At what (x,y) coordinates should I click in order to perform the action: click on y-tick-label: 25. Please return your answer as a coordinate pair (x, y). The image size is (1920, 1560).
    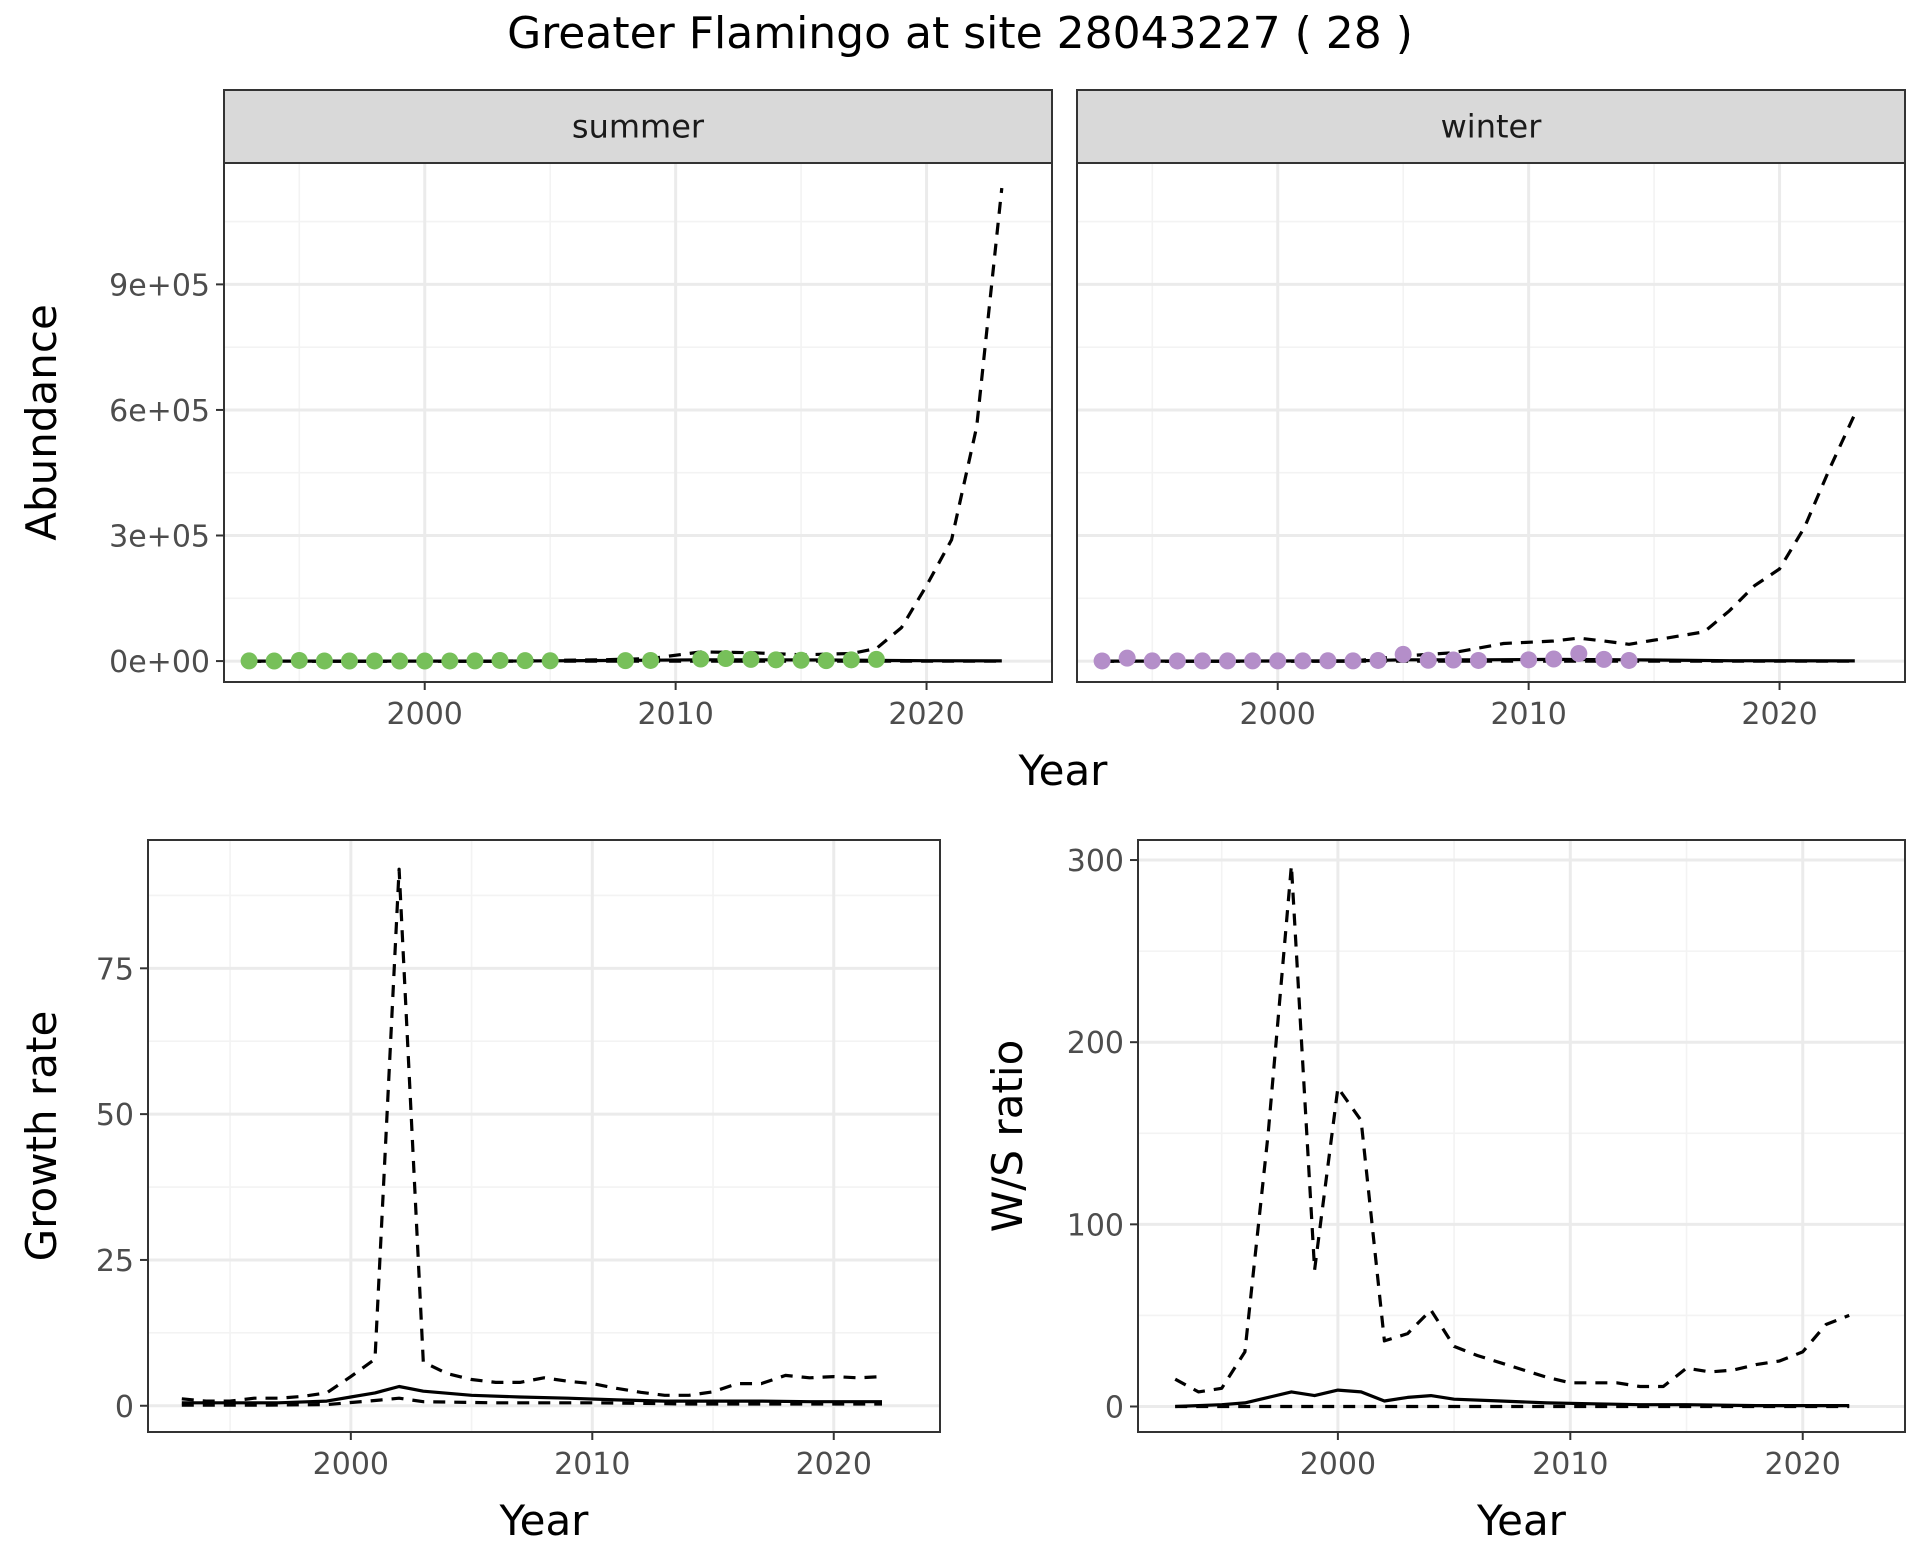
    Looking at the image, I should click on (115, 1261).